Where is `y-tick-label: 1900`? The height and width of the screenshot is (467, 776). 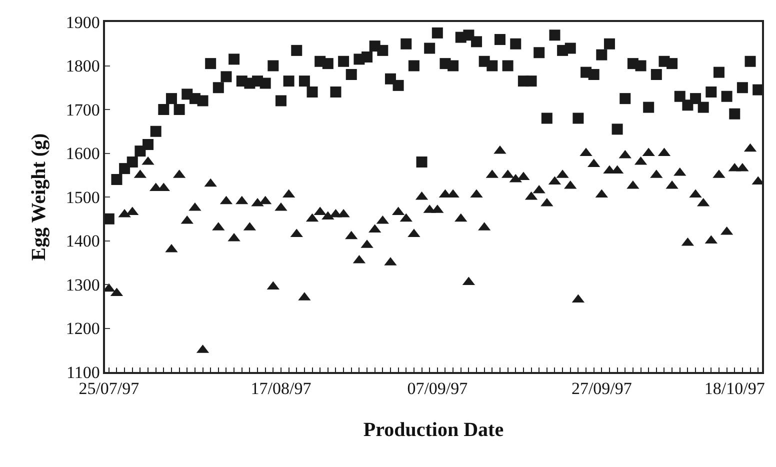
y-tick-label: 1900 is located at coordinates (83, 22).